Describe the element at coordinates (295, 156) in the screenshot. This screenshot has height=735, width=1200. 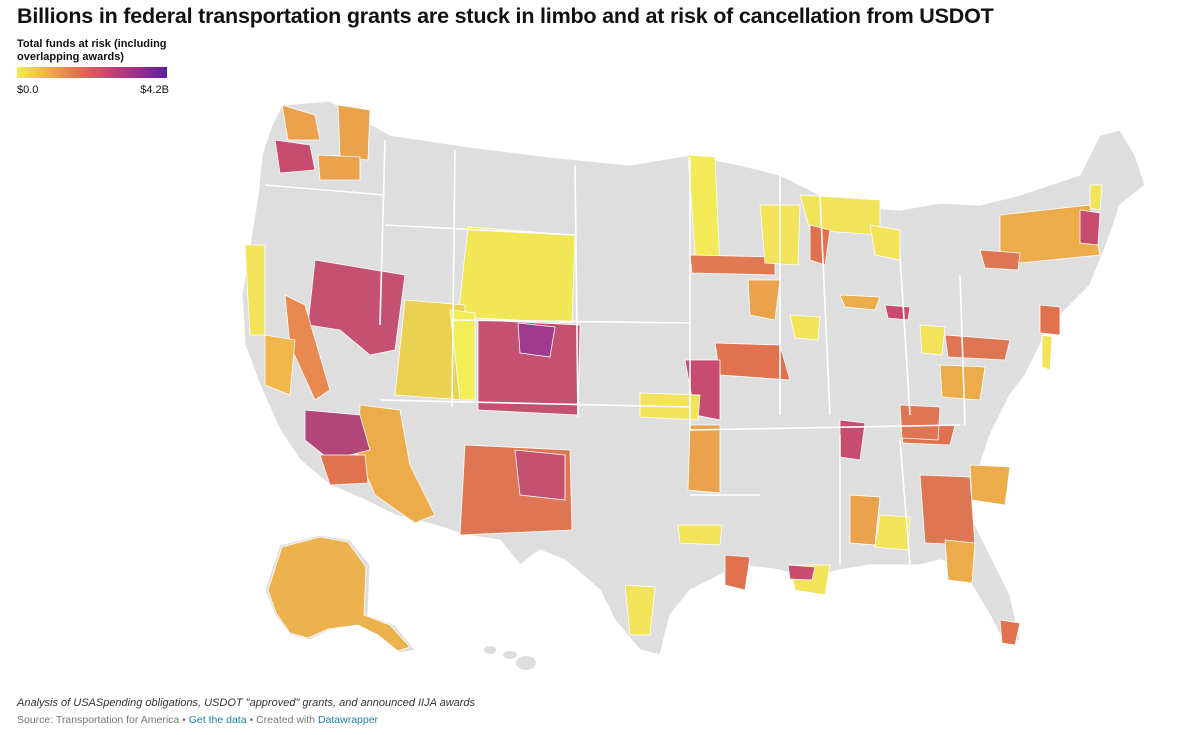
I see `district-wa-west` at that location.